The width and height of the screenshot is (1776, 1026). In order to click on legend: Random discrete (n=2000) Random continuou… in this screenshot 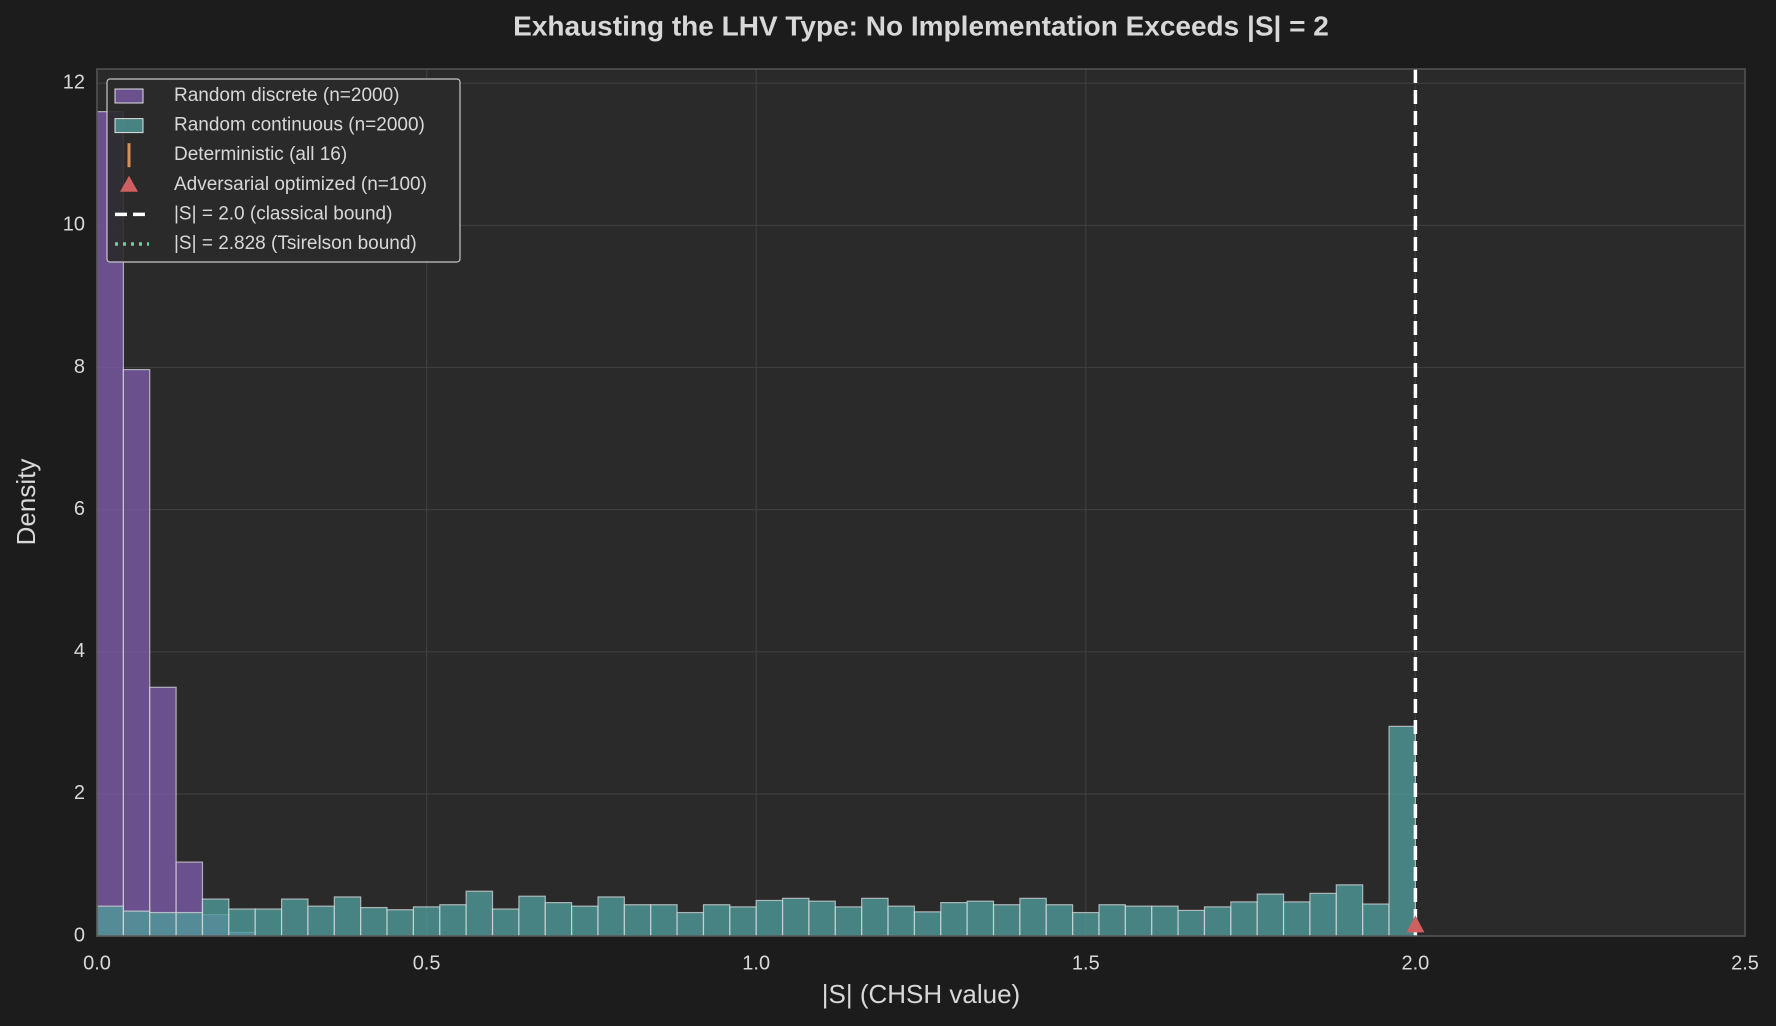, I will do `click(283, 170)`.